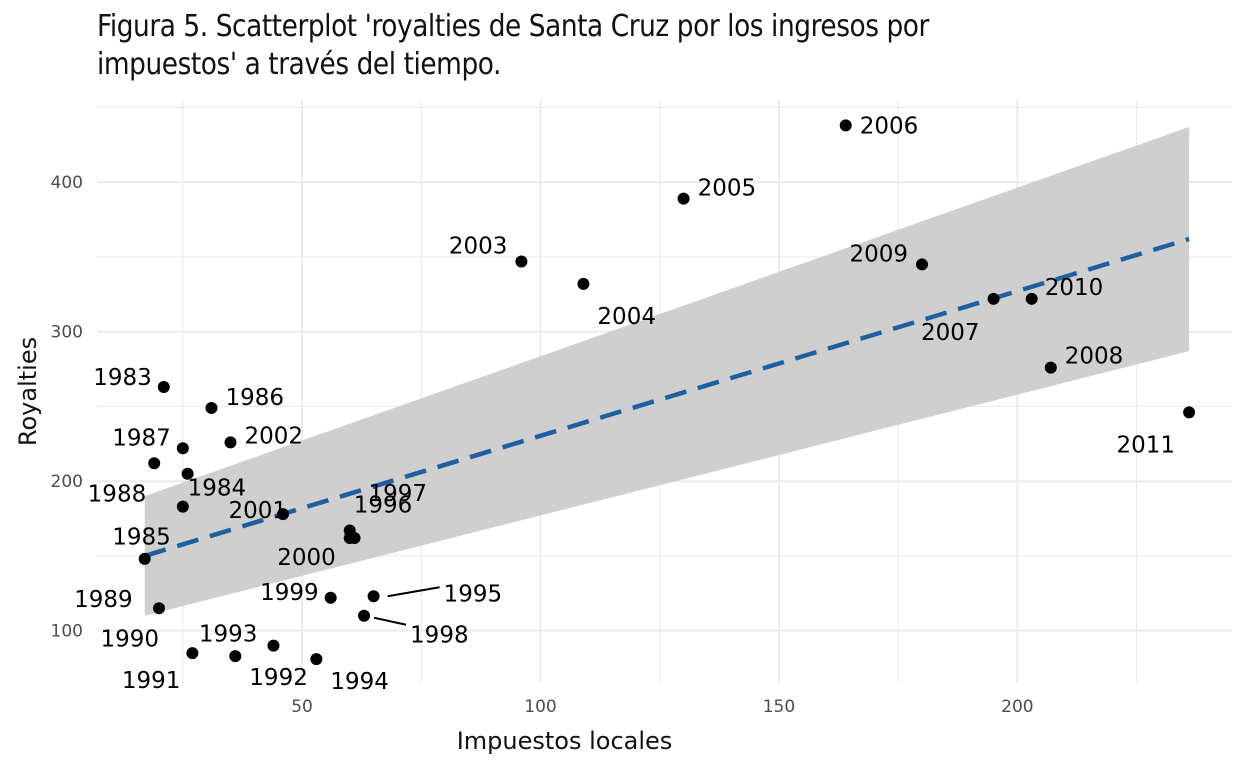 Image resolution: width=1248 pixels, height=768 pixels. I want to click on point-label: 2007, so click(950, 333).